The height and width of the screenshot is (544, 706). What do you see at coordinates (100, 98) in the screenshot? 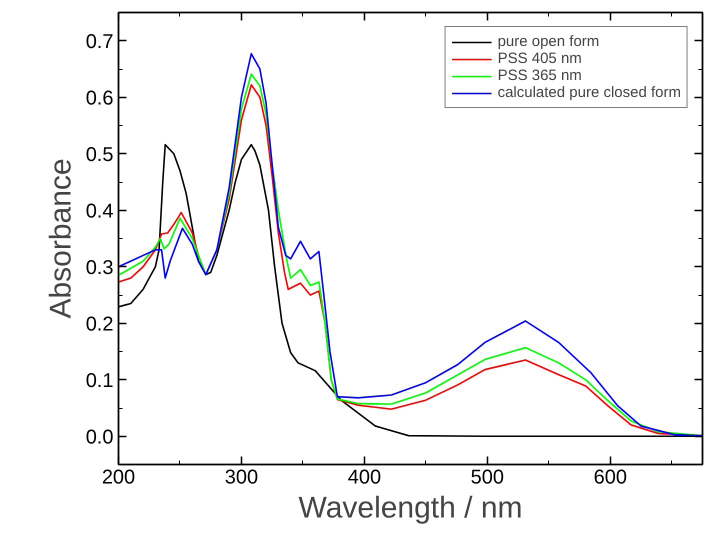
I see `y-tick-label: 0.6` at bounding box center [100, 98].